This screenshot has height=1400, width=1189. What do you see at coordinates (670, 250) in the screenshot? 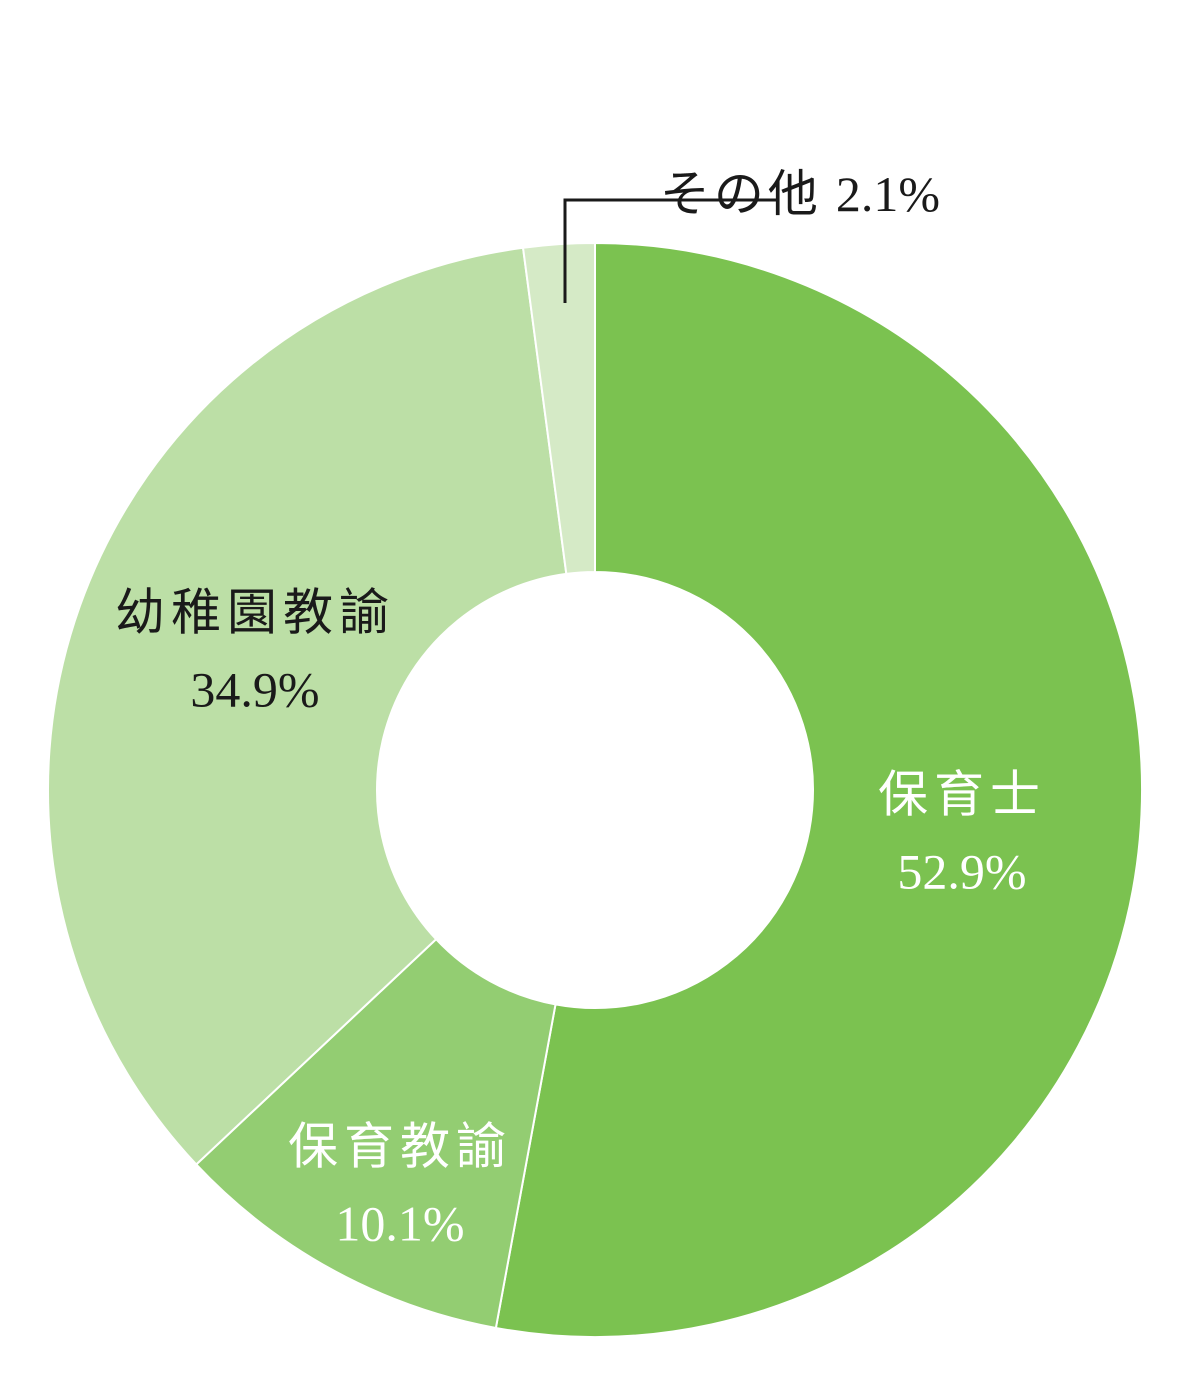
I see `leader-line` at bounding box center [670, 250].